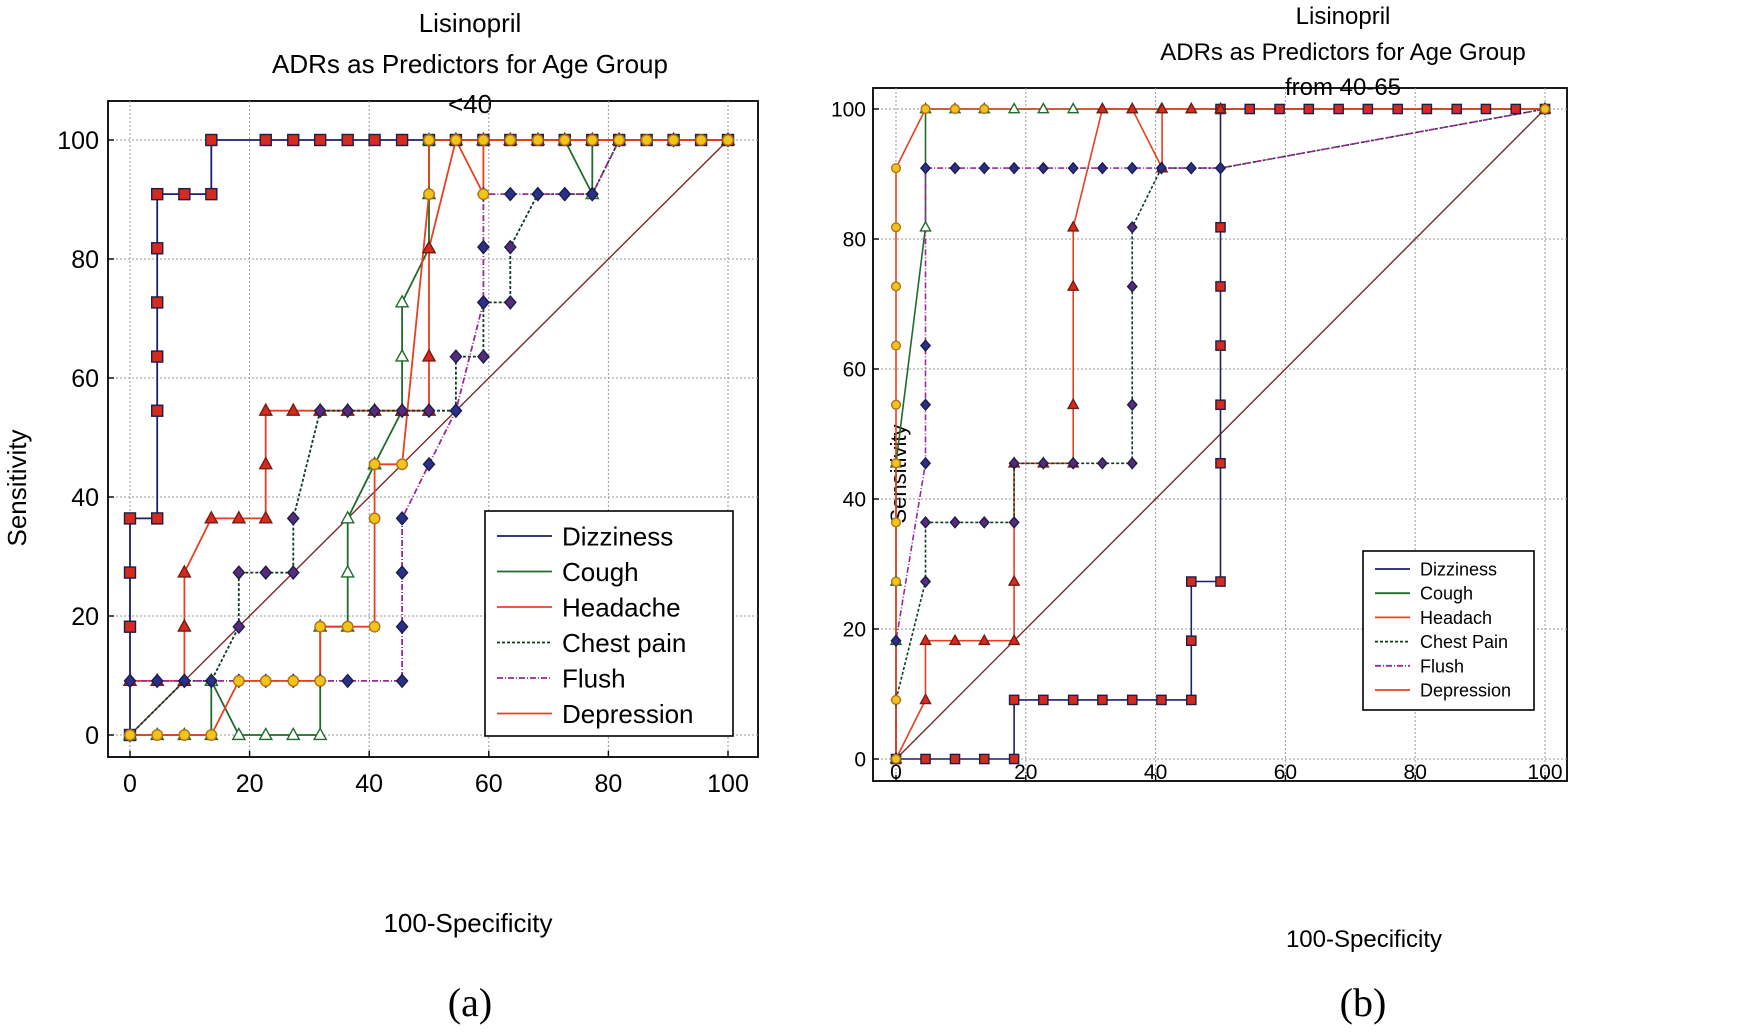 The image size is (1751, 1035). I want to click on chart-a-x-tick-label: 40, so click(369, 784).